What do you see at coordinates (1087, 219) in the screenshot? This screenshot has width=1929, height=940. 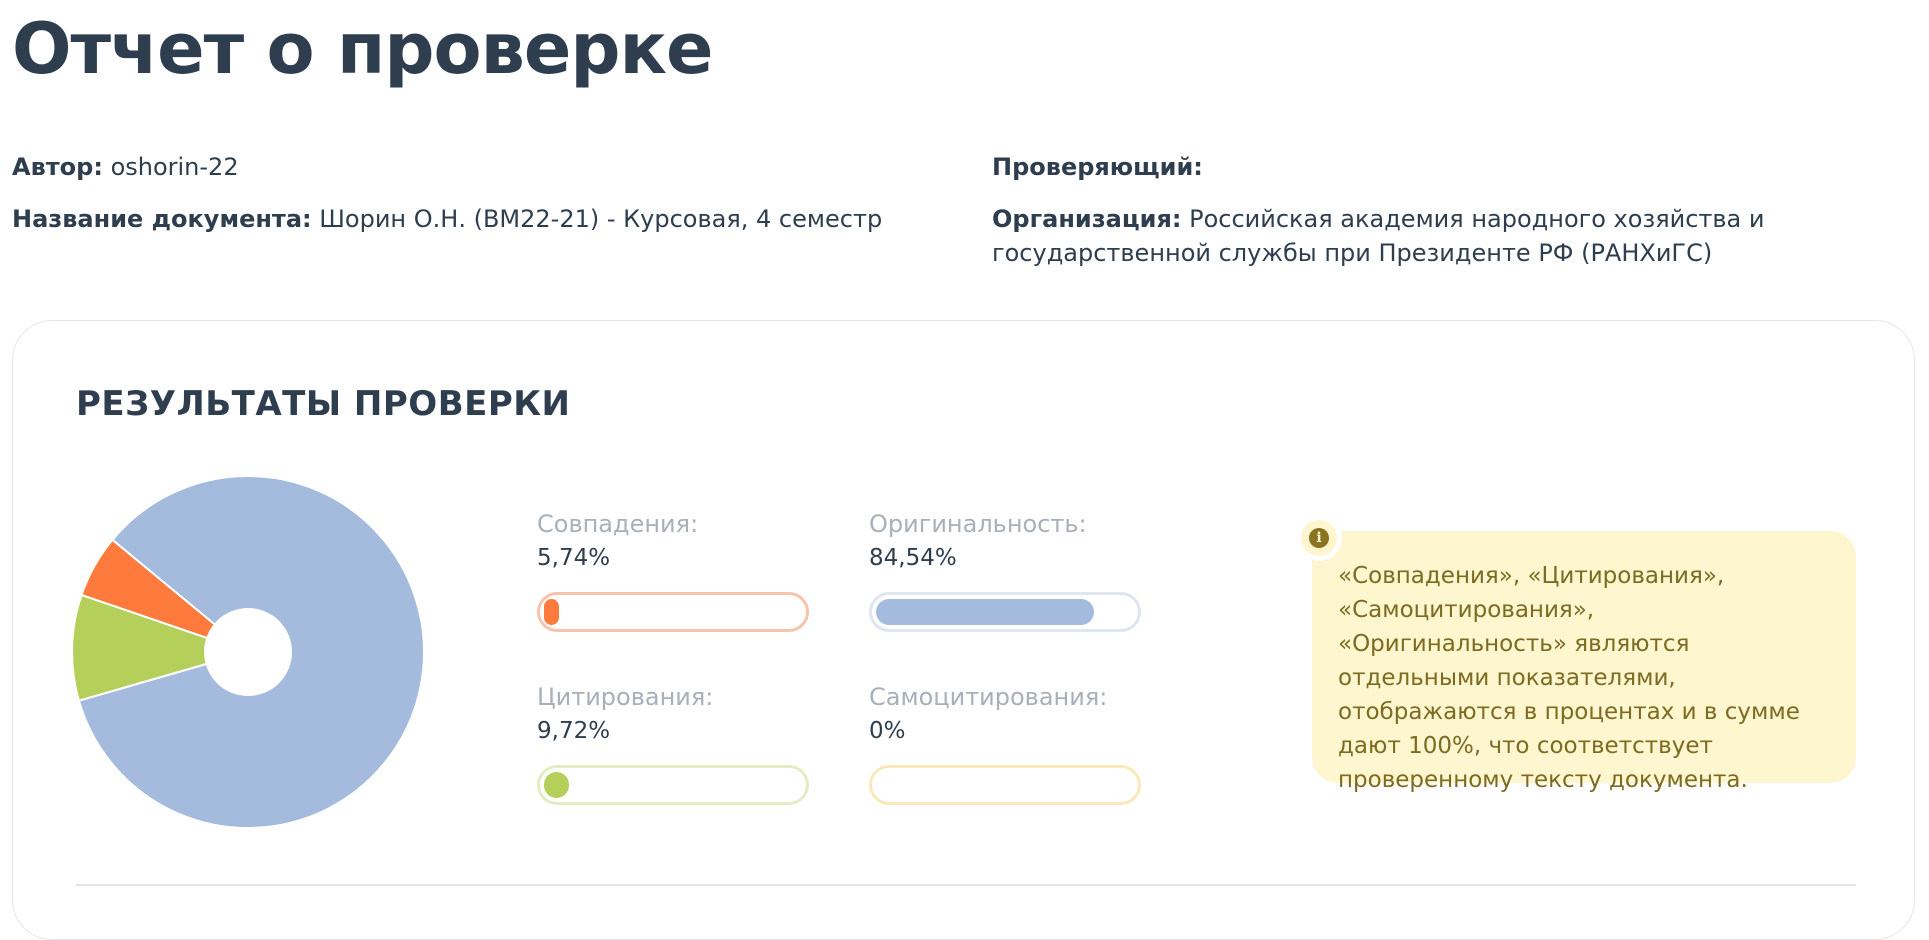 I see `organization-label: Организация:` at bounding box center [1087, 219].